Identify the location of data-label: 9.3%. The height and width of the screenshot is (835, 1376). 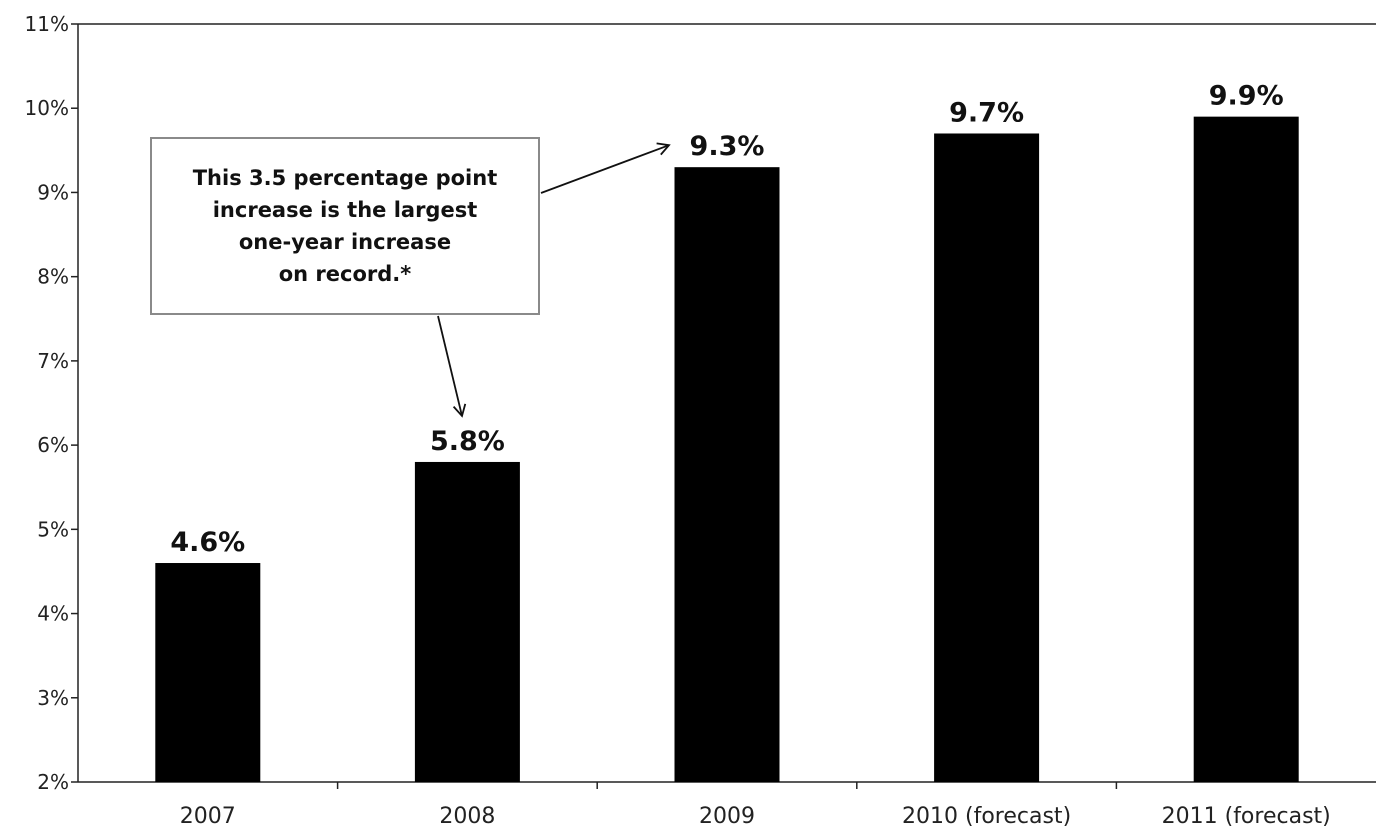
(727, 146).